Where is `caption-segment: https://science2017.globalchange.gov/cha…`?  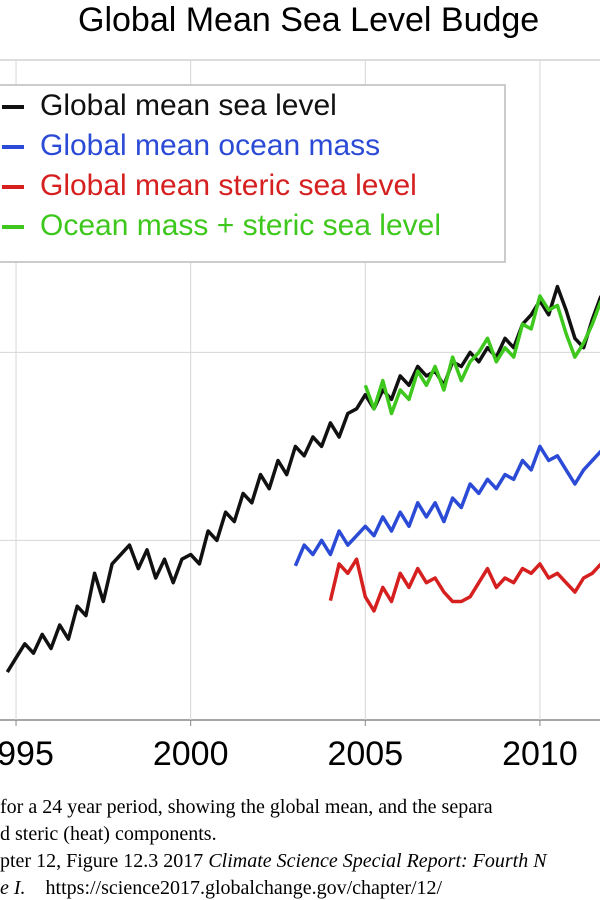 caption-segment: https://science2017.globalchange.gov/cha… is located at coordinates (234, 888).